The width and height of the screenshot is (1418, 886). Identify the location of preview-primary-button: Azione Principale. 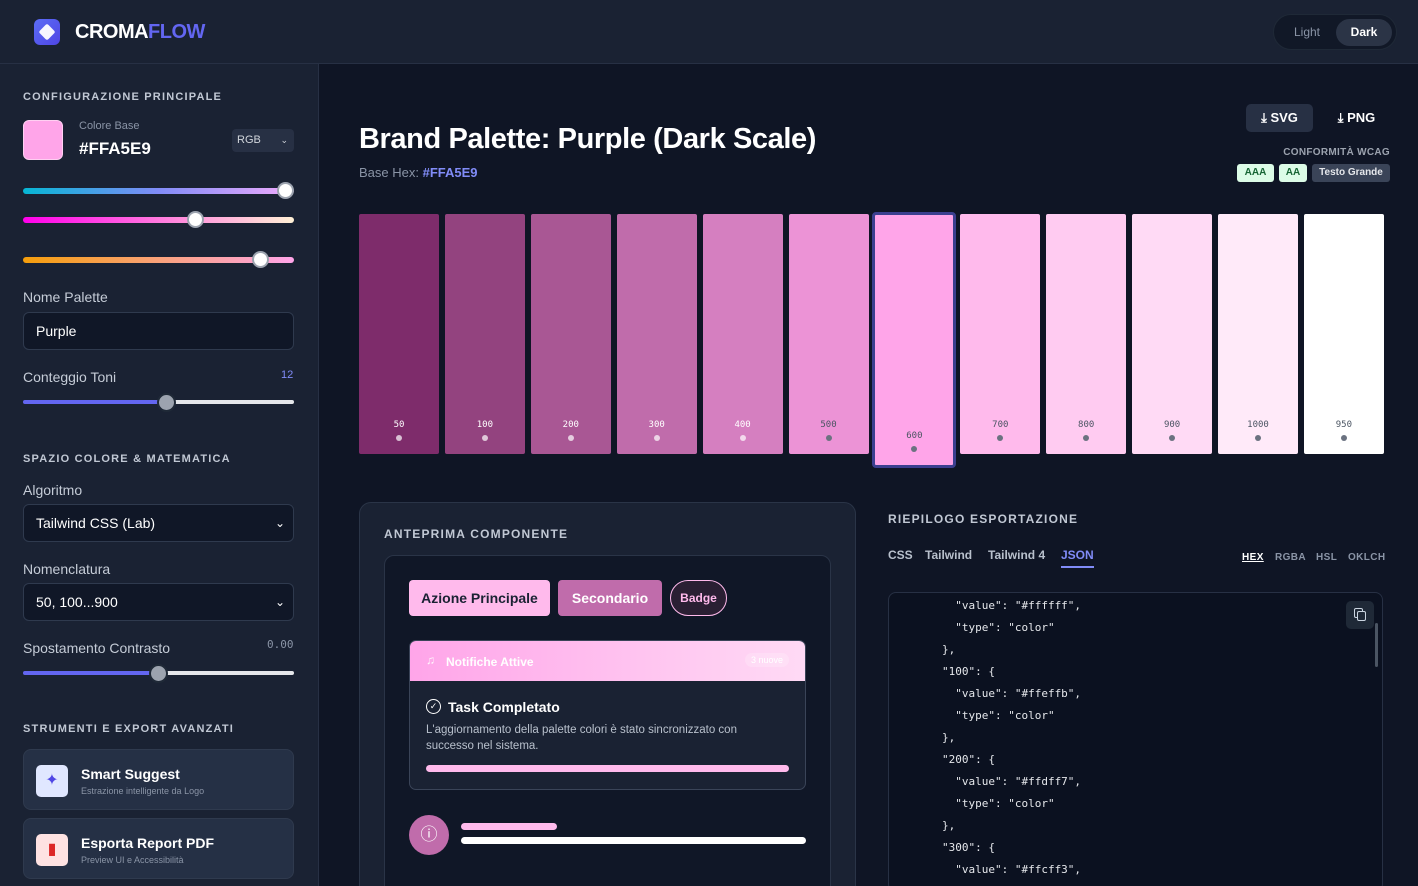
(479, 598).